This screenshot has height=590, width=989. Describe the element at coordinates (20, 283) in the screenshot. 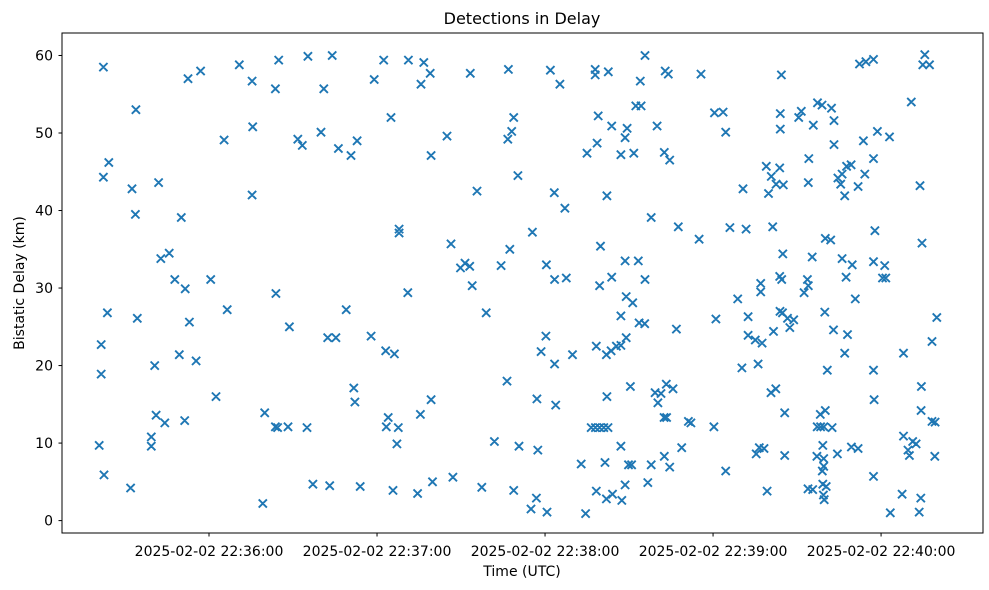

I see `y-axis-label: Bistatic Delay (km)` at that location.